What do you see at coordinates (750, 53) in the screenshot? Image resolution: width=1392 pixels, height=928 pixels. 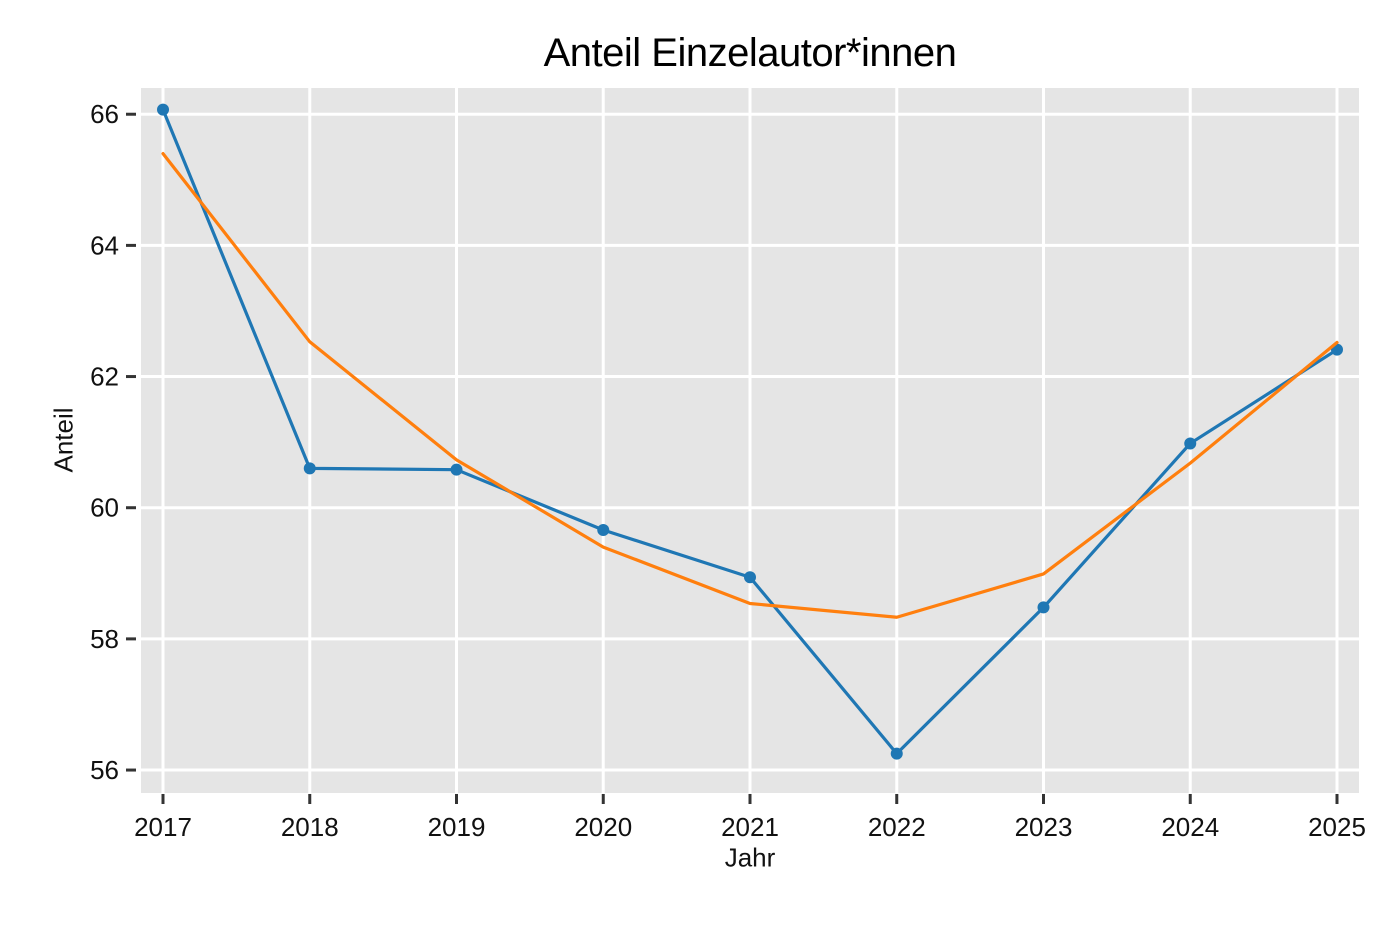 I see `chart-title: Anteil Einzelautor*innen` at bounding box center [750, 53].